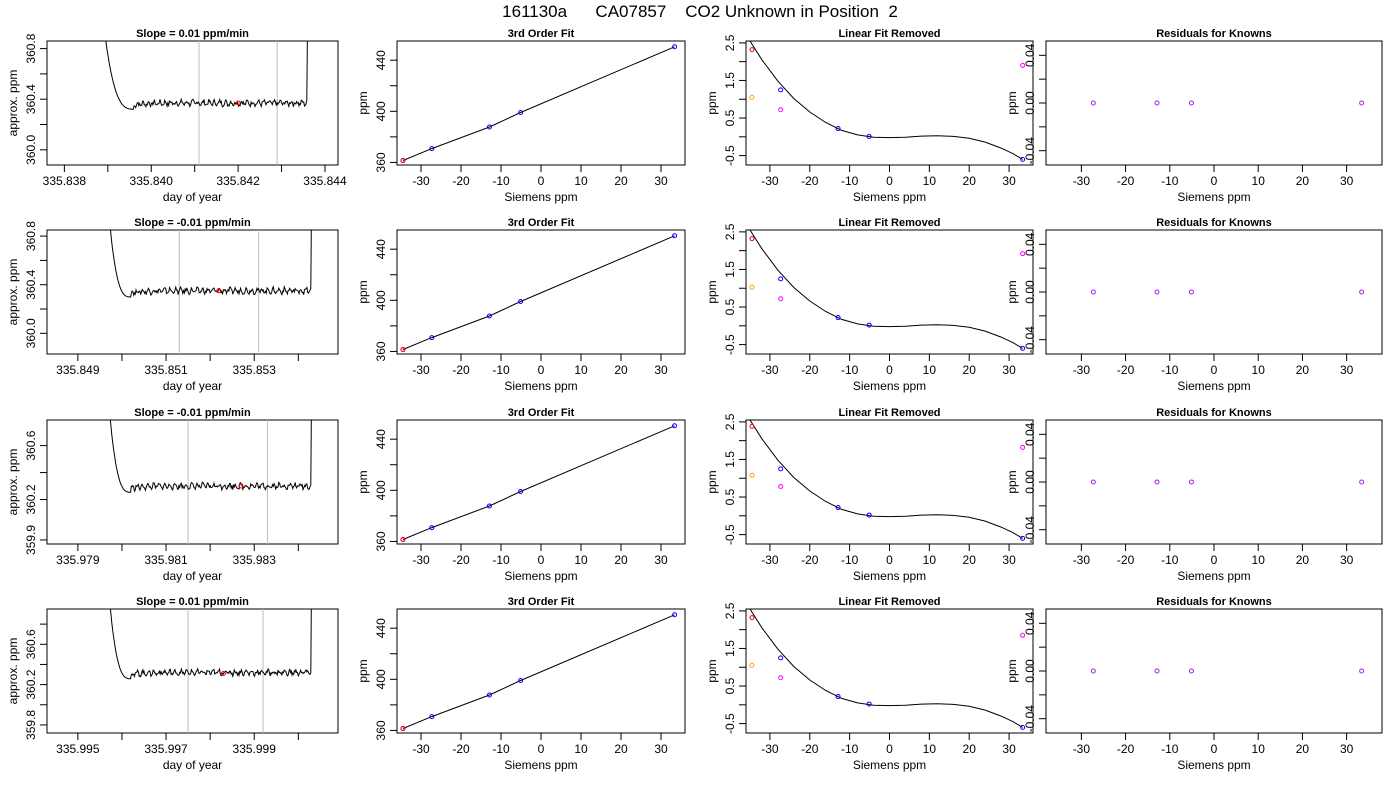 This screenshot has width=1400, height=800. What do you see at coordinates (325, 181) in the screenshot?
I see `x-tick-label: 335.844` at bounding box center [325, 181].